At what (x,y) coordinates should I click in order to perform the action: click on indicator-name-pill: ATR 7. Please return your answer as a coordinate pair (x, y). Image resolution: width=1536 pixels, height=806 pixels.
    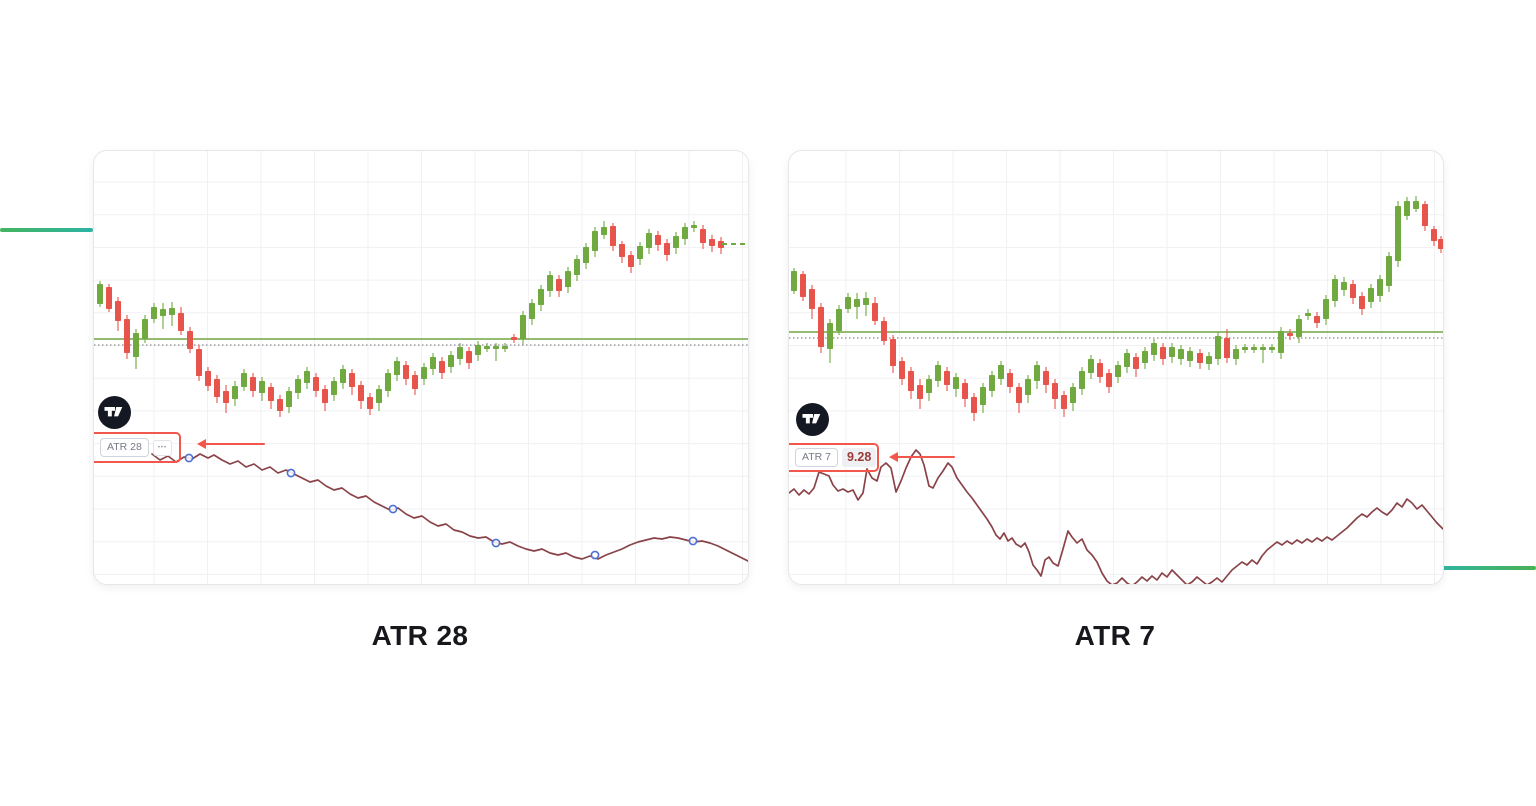
    Looking at the image, I should click on (816, 457).